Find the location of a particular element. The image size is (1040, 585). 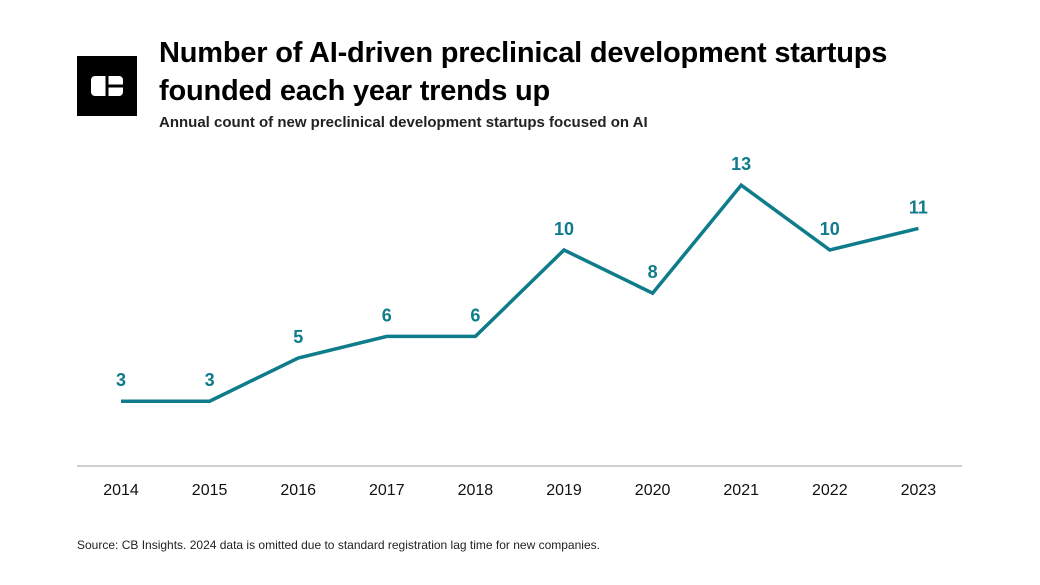

x-tick-labels: 2014 2015 2016 2017 2018 2019 2020 2021 2022 2023 is located at coordinates (519, 490).